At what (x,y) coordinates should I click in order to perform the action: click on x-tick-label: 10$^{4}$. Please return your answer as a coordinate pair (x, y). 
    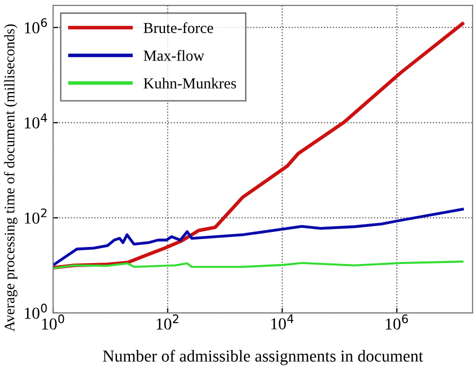
    Looking at the image, I should click on (282, 322).